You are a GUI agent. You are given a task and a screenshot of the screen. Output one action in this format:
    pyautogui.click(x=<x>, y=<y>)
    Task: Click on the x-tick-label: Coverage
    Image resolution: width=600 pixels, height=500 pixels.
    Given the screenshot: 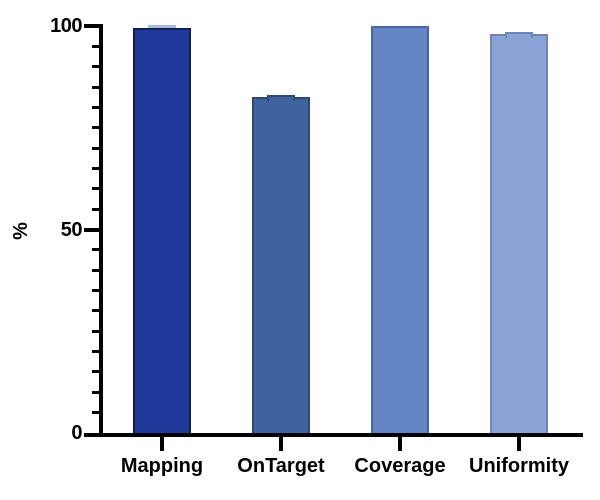 What is the action you would take?
    pyautogui.click(x=400, y=466)
    